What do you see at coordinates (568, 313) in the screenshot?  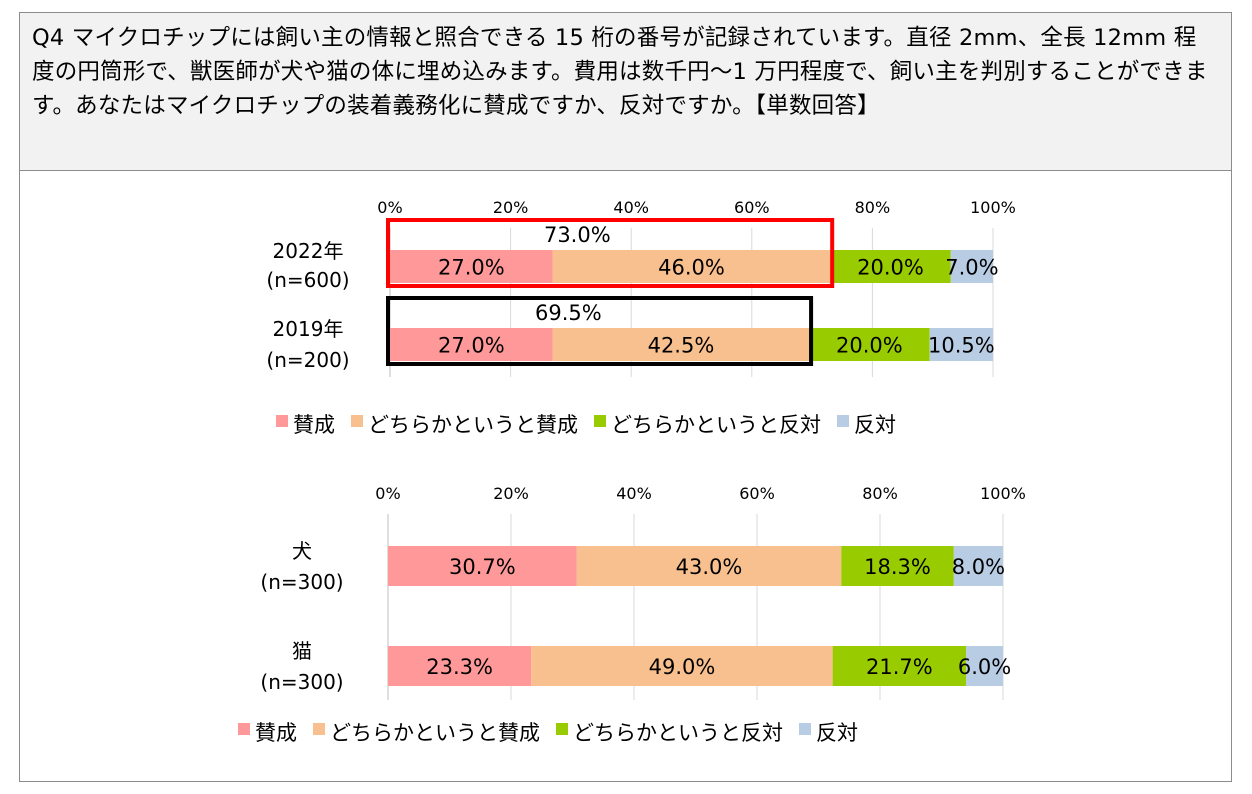 I see `highlight-total-label: 69.5%` at bounding box center [568, 313].